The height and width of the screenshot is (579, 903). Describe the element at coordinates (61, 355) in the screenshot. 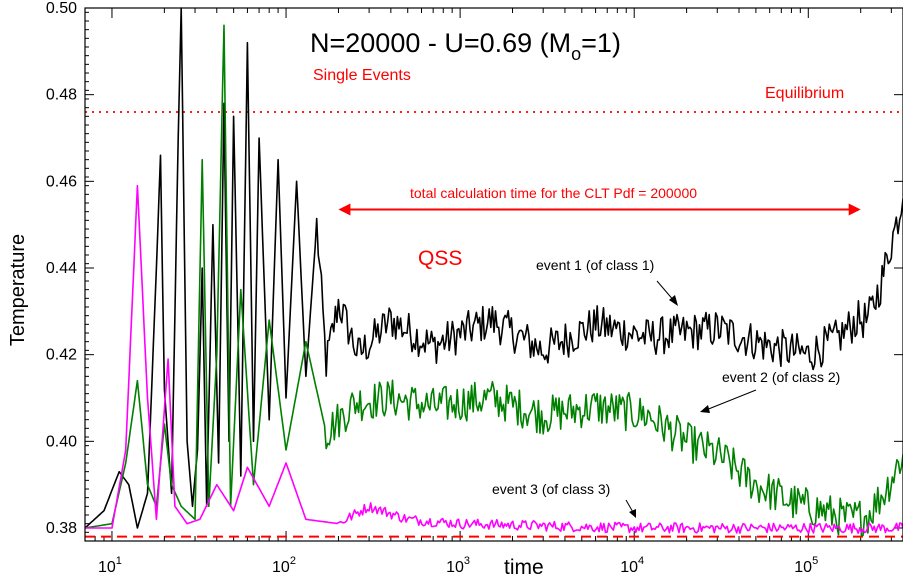

I see `y-tick-label: 0.42` at that location.